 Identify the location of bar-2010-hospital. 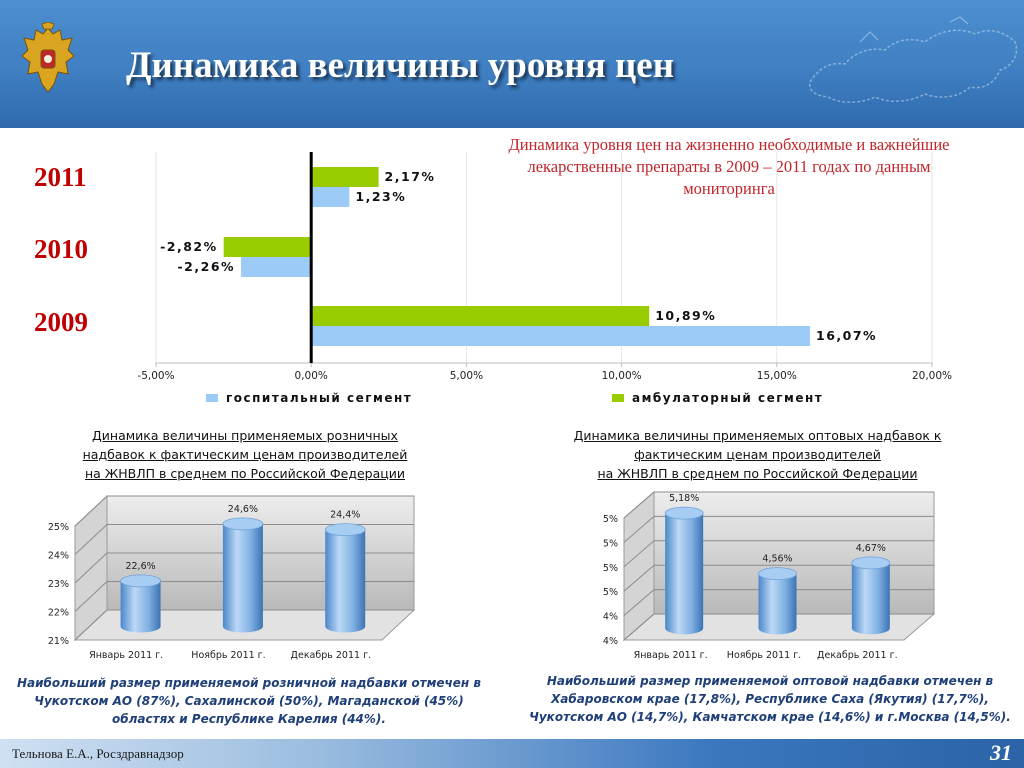
(276, 267).